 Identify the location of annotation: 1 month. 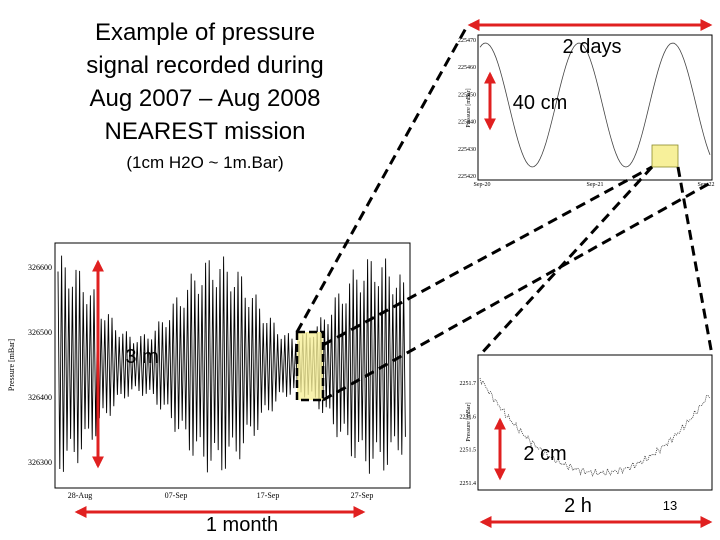
(242, 525).